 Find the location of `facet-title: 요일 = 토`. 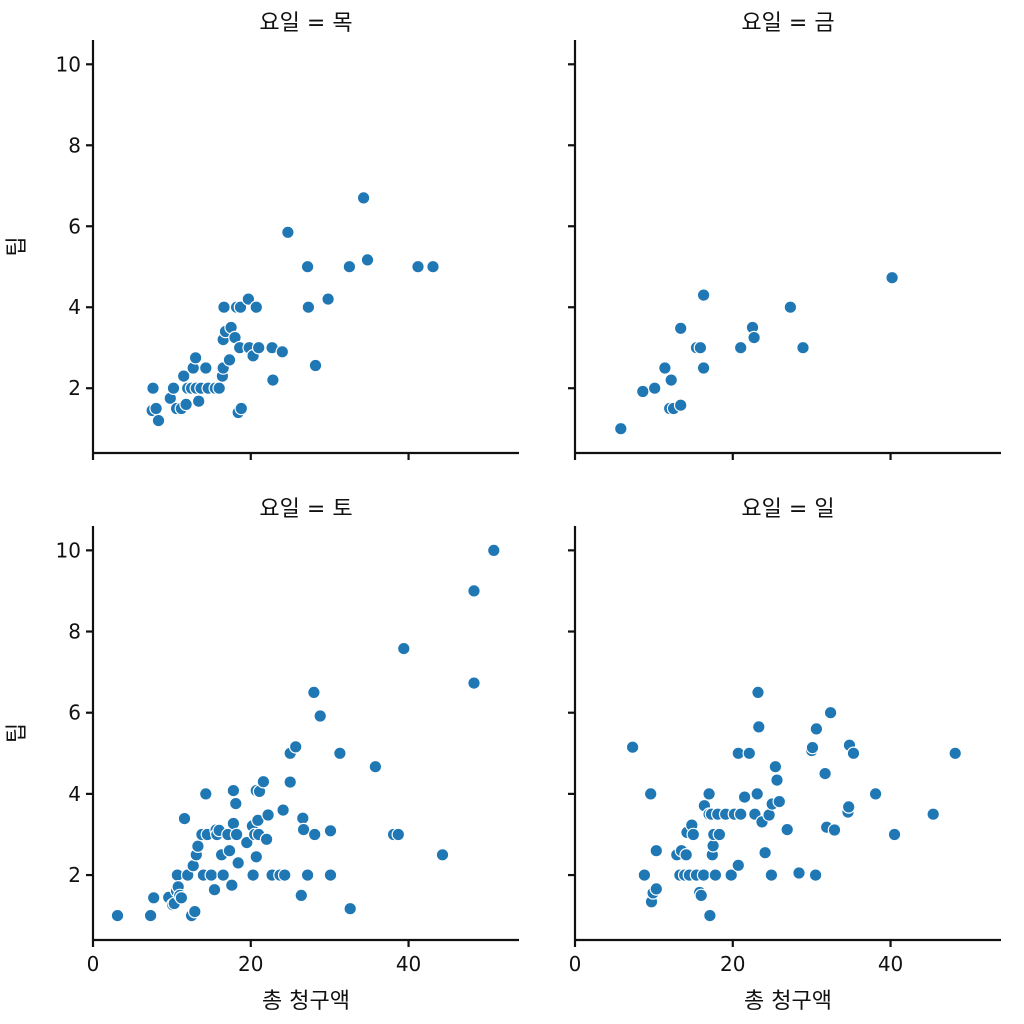

facet-title: 요일 = 토 is located at coordinates (305, 509).